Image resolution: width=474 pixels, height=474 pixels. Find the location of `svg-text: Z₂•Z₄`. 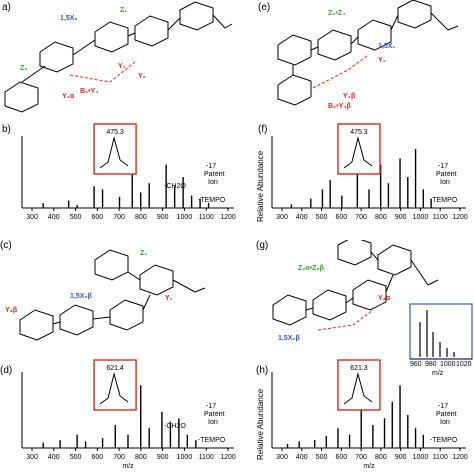

svg-text: Z₂•Z₄ is located at coordinates (336, 13).